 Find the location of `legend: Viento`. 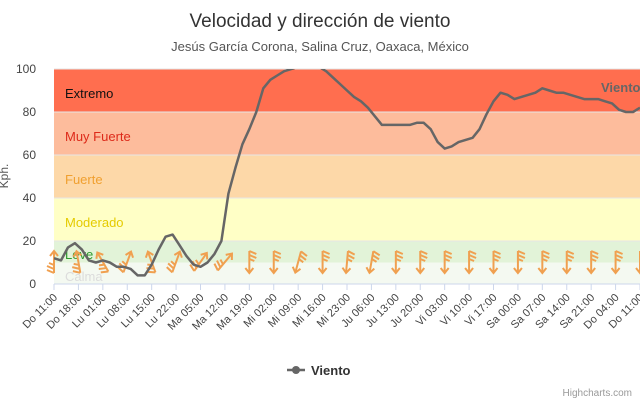

legend: Viento is located at coordinates (319, 370).